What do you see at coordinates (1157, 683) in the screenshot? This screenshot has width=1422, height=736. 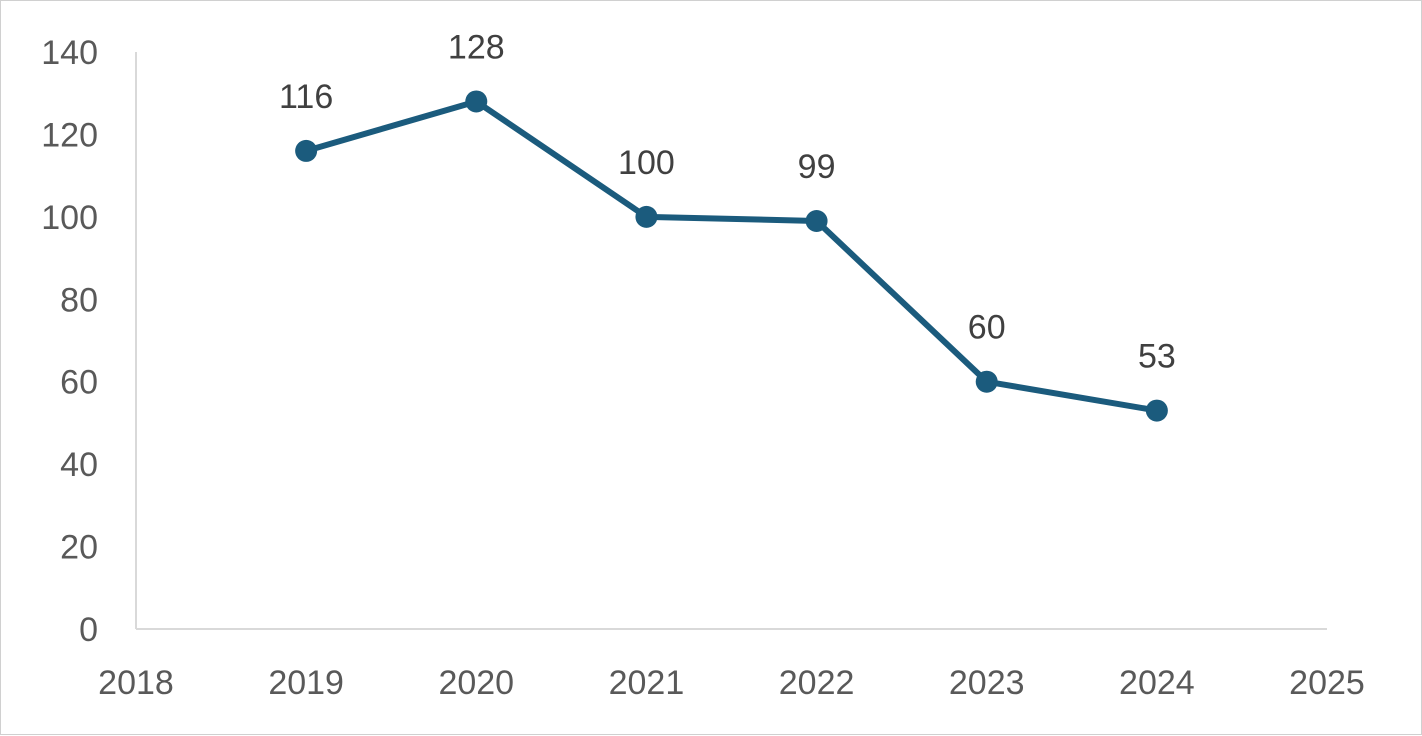 I see `x-tick-label: 2024` at bounding box center [1157, 683].